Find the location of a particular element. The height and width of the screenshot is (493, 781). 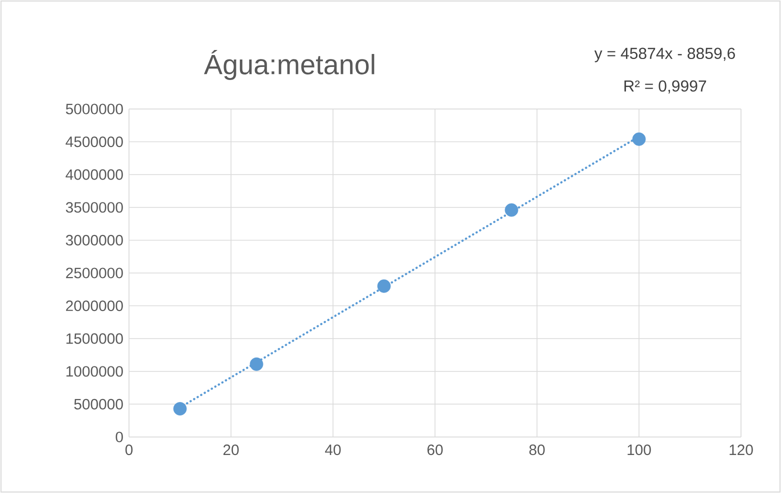

chart-title: Água:metanol is located at coordinates (289, 65).